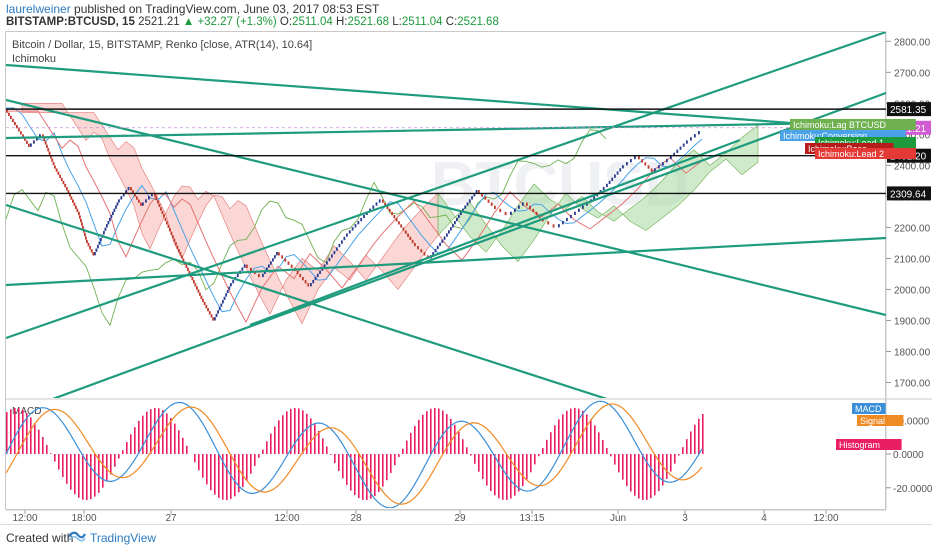  Describe the element at coordinates (39, 538) in the screenshot. I see `created-with-text: Created with` at that location.